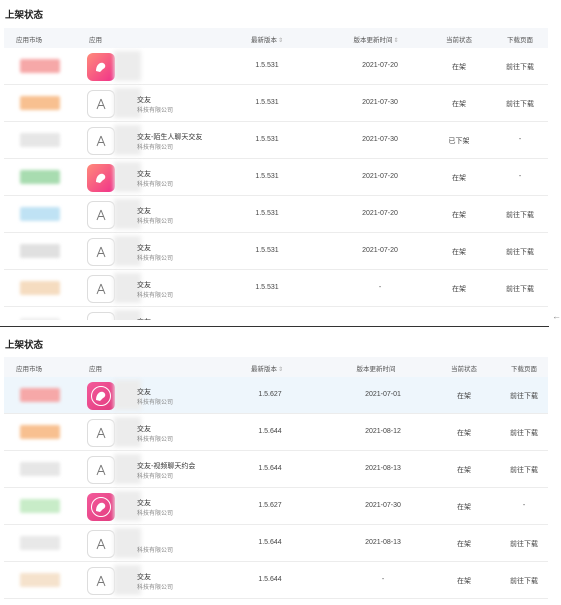  I want to click on col-download: 下载页面, so click(524, 369).